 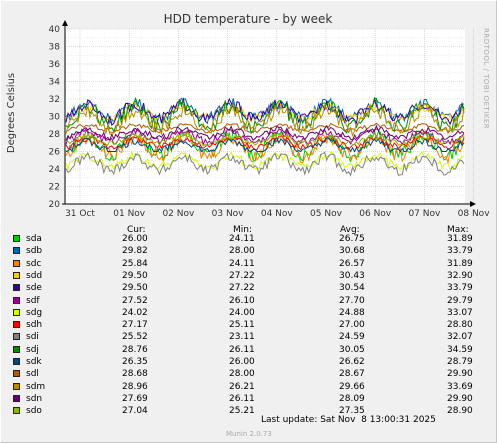 I want to click on legend-row-sdb: sdb 29.82 28.00 30.68 33.79, so click(x=248, y=251).